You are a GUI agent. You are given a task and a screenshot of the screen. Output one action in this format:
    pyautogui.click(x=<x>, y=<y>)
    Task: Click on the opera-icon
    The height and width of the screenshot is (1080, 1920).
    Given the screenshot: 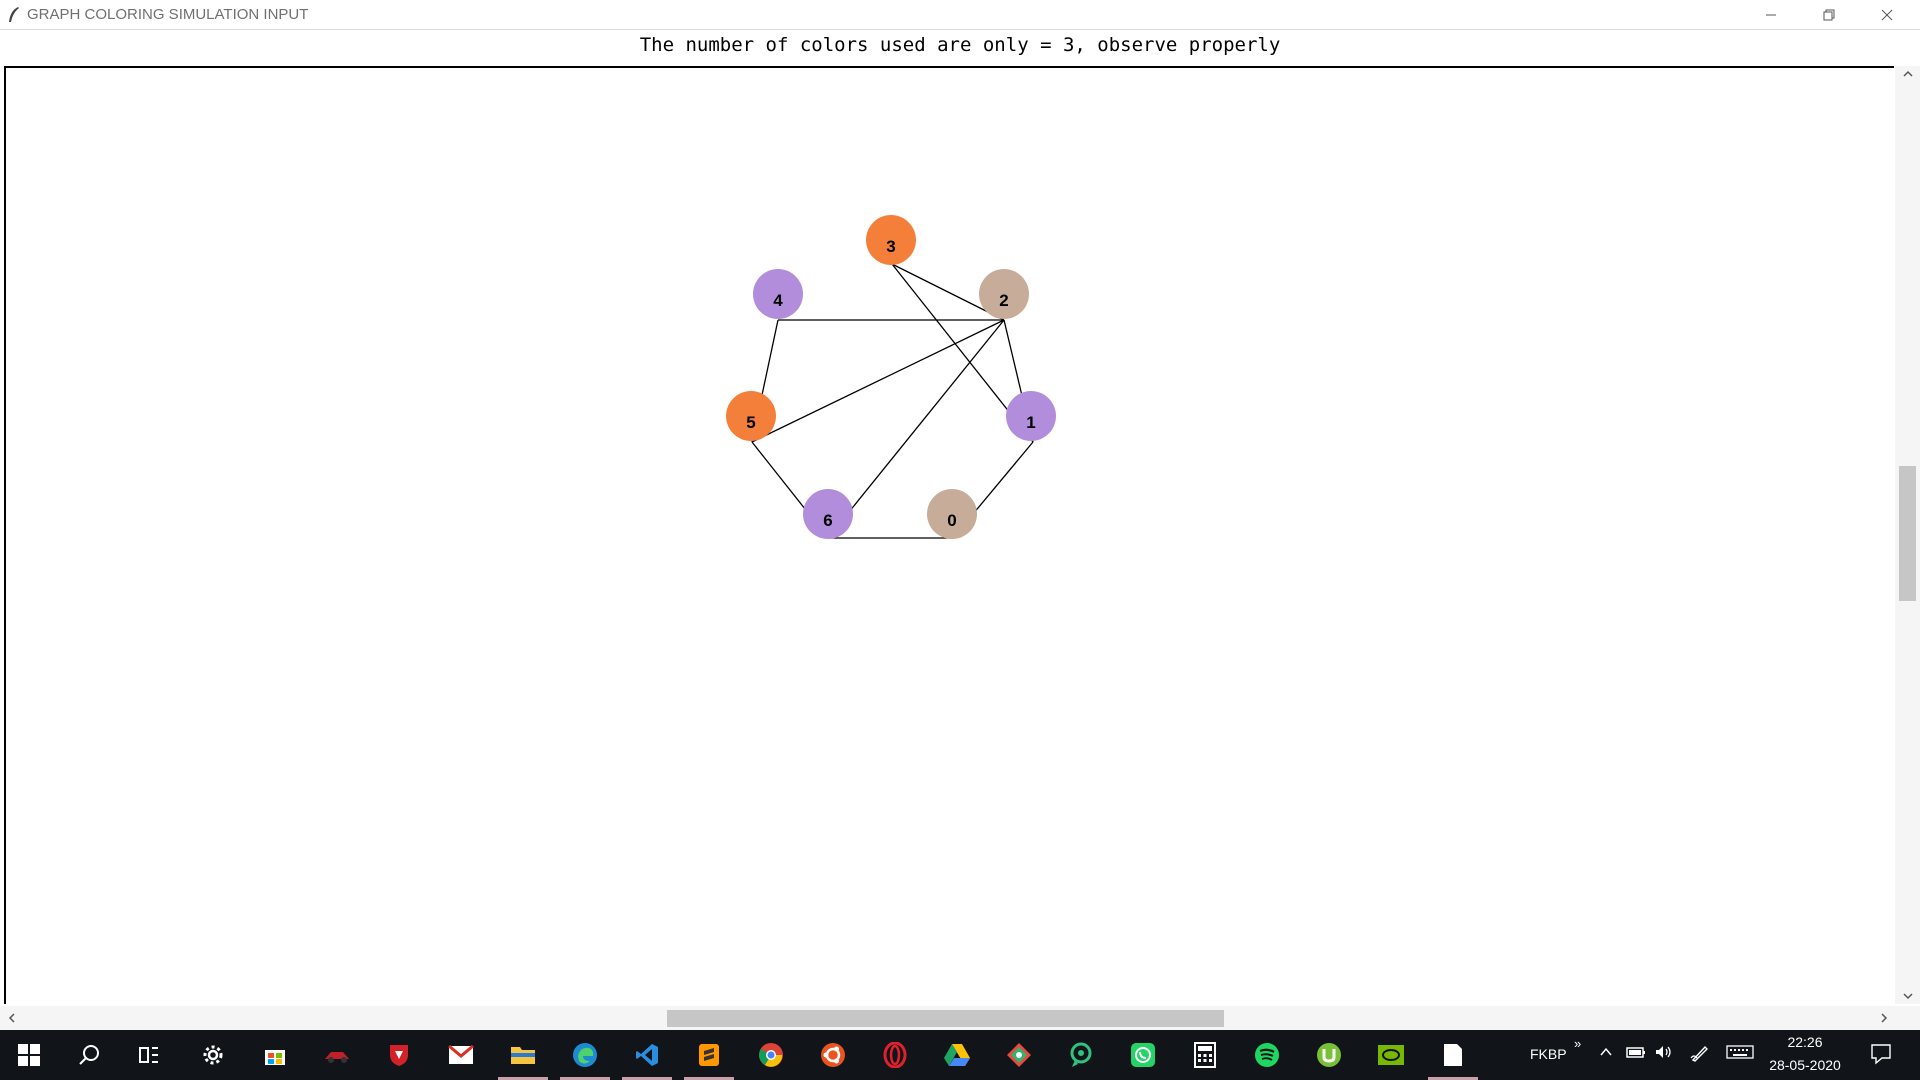 What is the action you would take?
    pyautogui.click(x=895, y=1055)
    